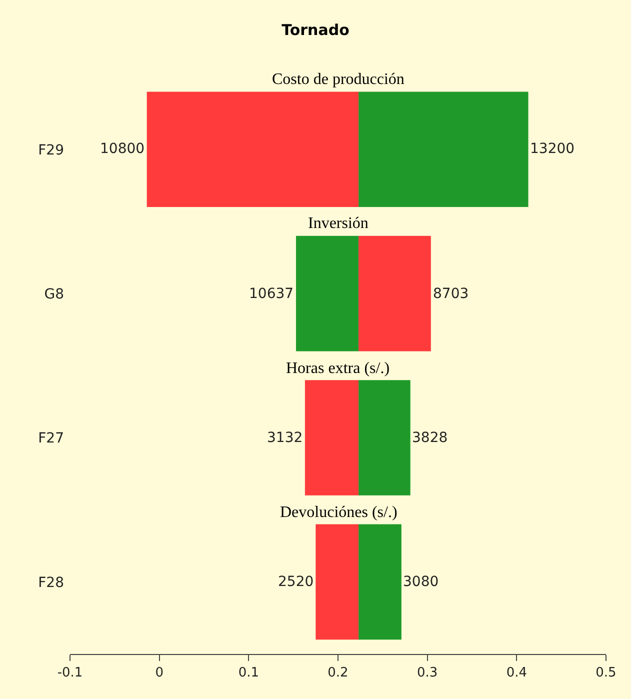 This screenshot has width=631, height=699. I want to click on y-tick-label: F27, so click(51, 438).